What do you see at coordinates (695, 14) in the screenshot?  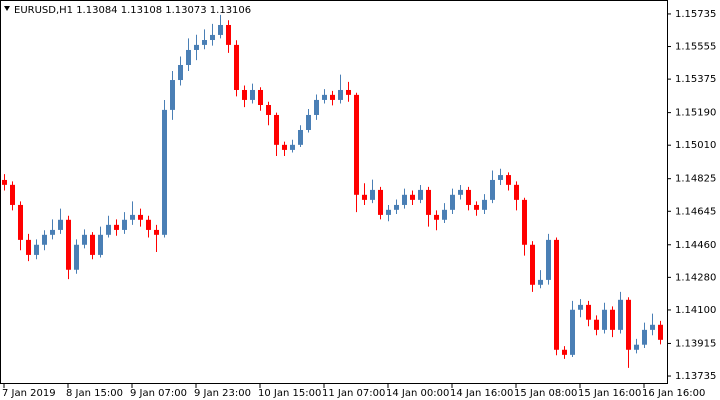 I see `y-tick-label: 1.15735` at bounding box center [695, 14].